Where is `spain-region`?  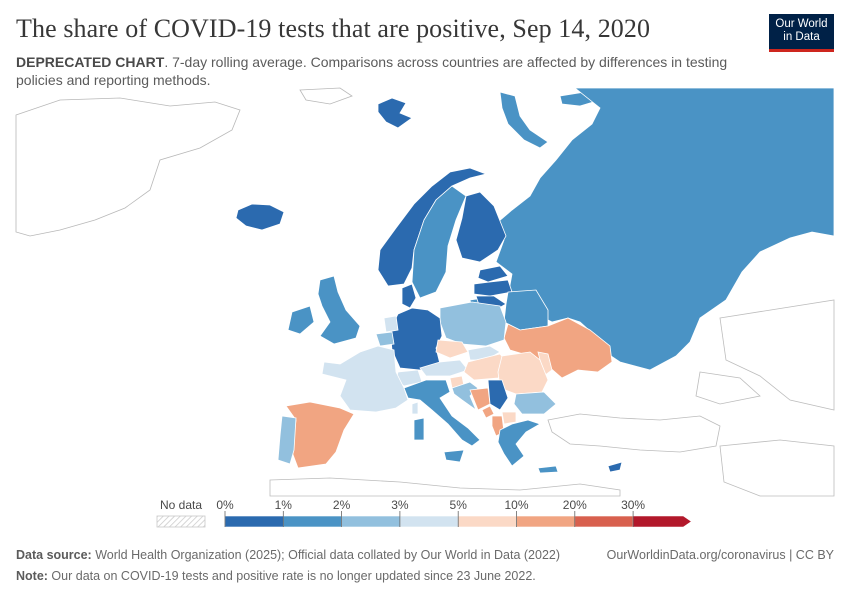
spain-region is located at coordinates (320, 435).